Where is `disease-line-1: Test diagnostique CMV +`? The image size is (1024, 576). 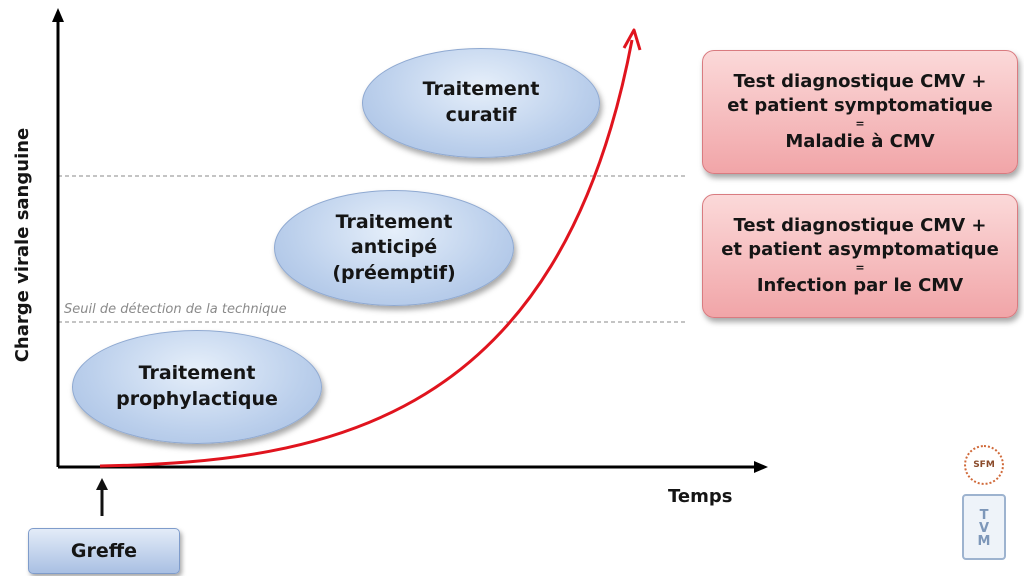 disease-line-1: Test diagnostique CMV + is located at coordinates (860, 82).